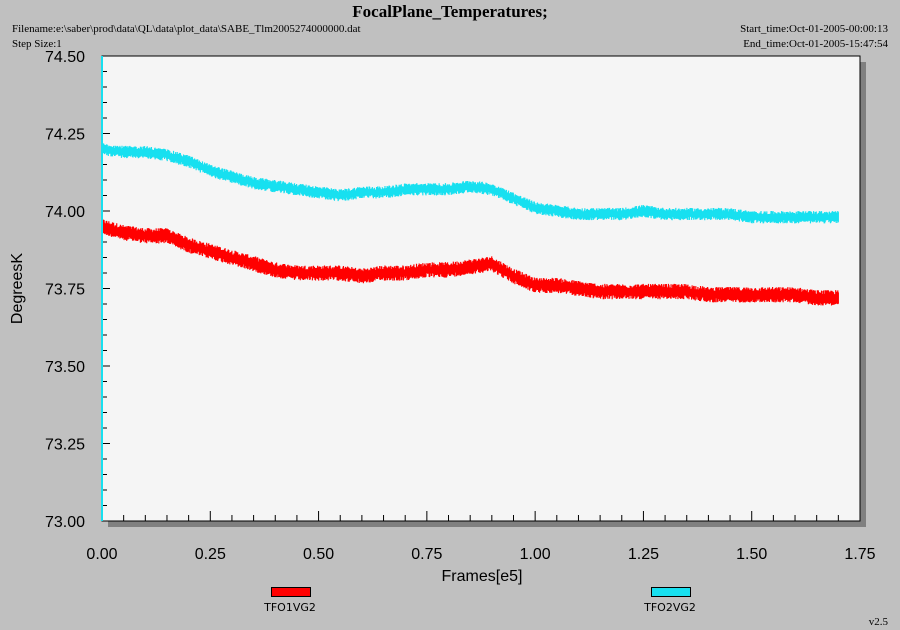 This screenshot has height=630, width=900. What do you see at coordinates (17, 288) in the screenshot?
I see `y-axis-label: DegreesK` at bounding box center [17, 288].